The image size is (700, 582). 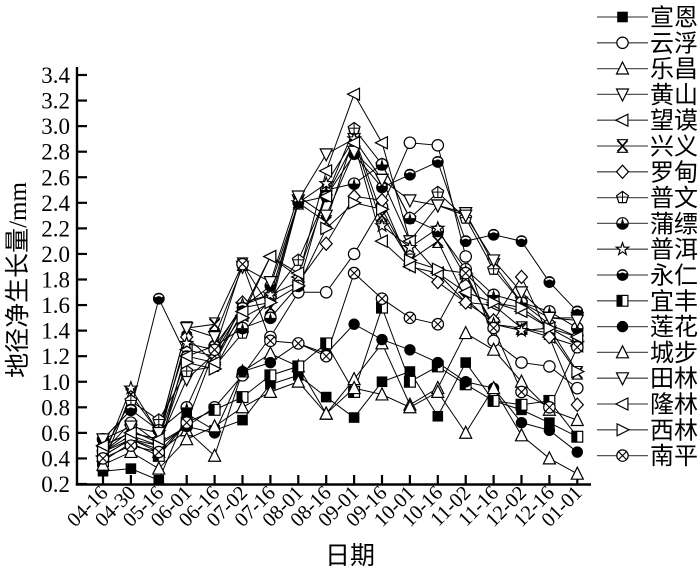 What do you see at coordinates (623, 429) in the screenshot?
I see `legend-marker-triangle-right-open-icon` at bounding box center [623, 429].